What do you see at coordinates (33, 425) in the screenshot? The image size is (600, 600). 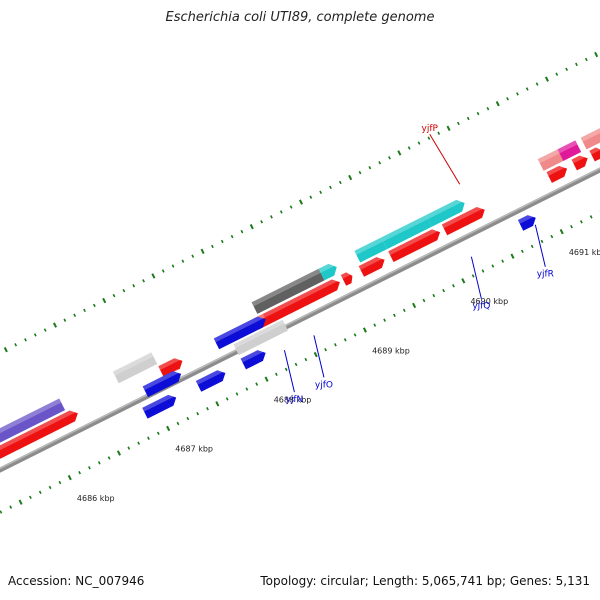 I see `cluster-purple` at bounding box center [33, 425].